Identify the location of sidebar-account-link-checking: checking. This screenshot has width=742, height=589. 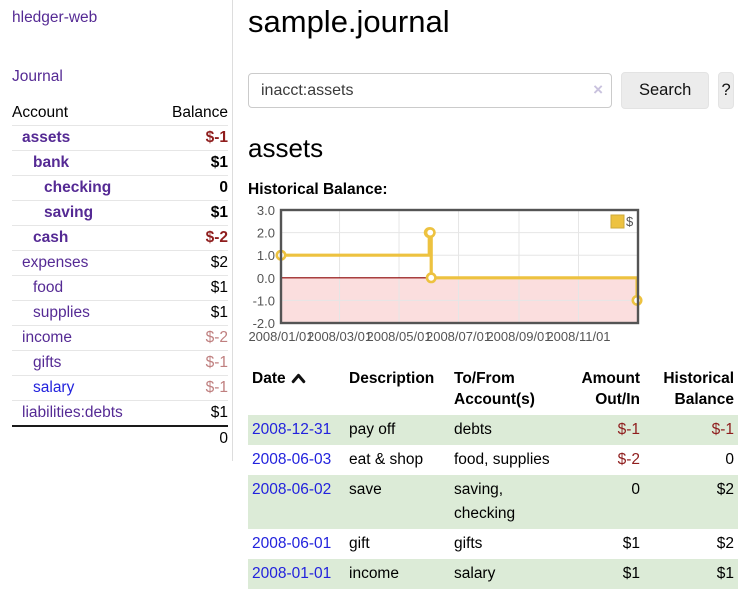
(78, 187).